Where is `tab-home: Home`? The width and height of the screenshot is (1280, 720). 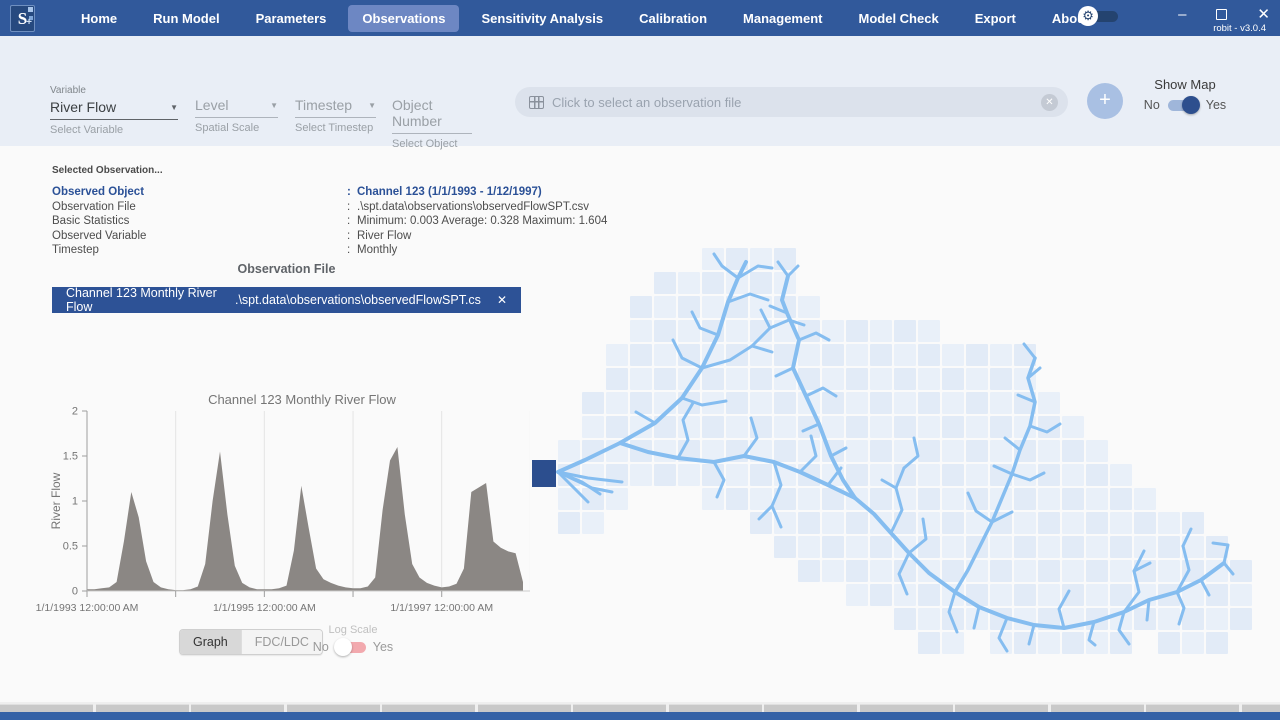 tab-home: Home is located at coordinates (99, 18).